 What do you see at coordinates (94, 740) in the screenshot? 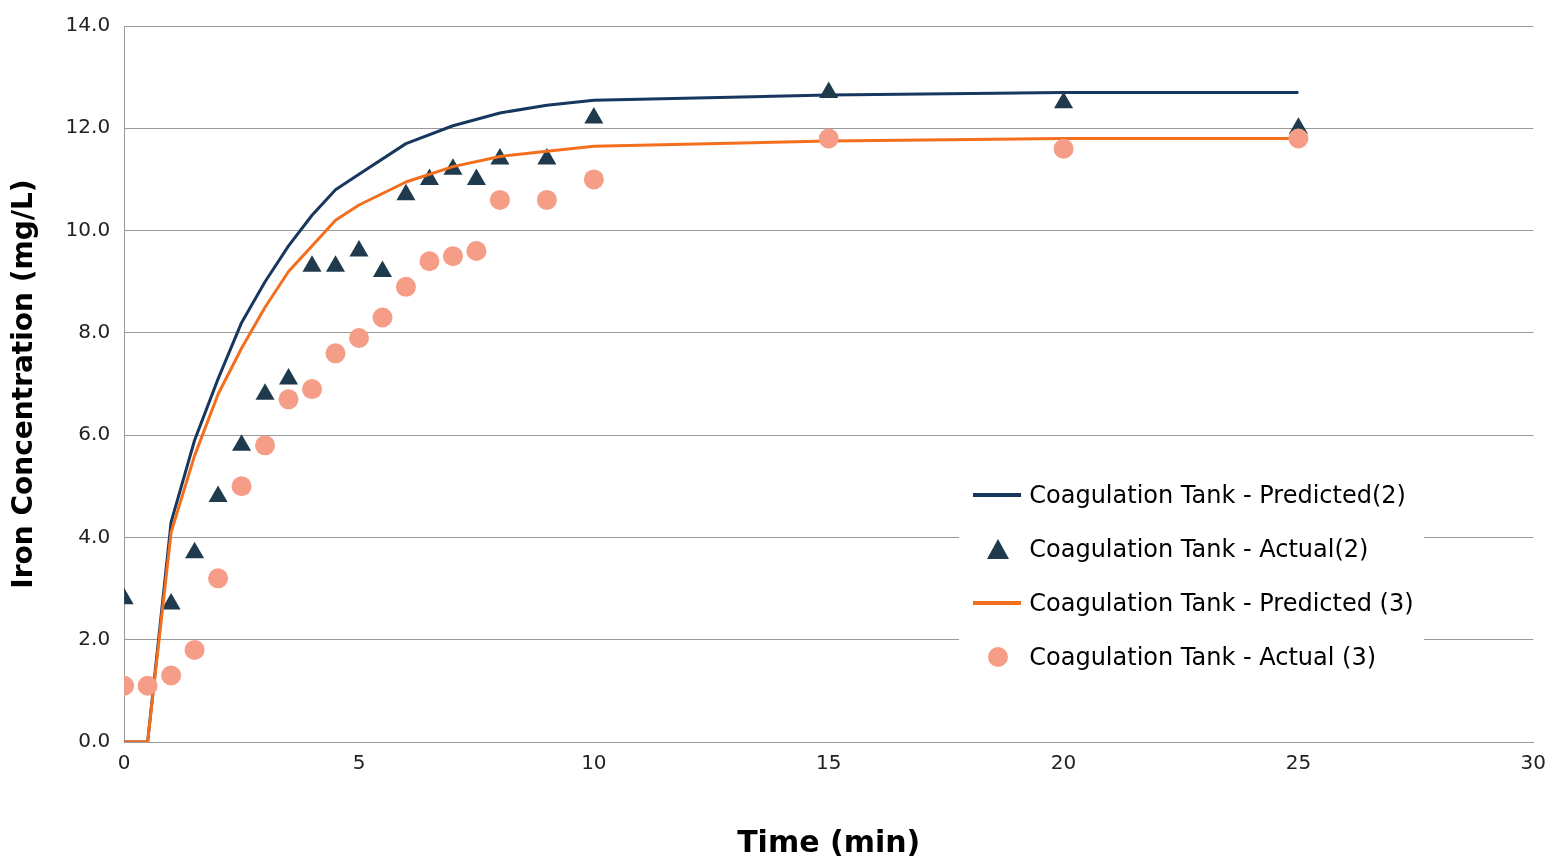
I see `y-tick-label: 0.0` at bounding box center [94, 740].